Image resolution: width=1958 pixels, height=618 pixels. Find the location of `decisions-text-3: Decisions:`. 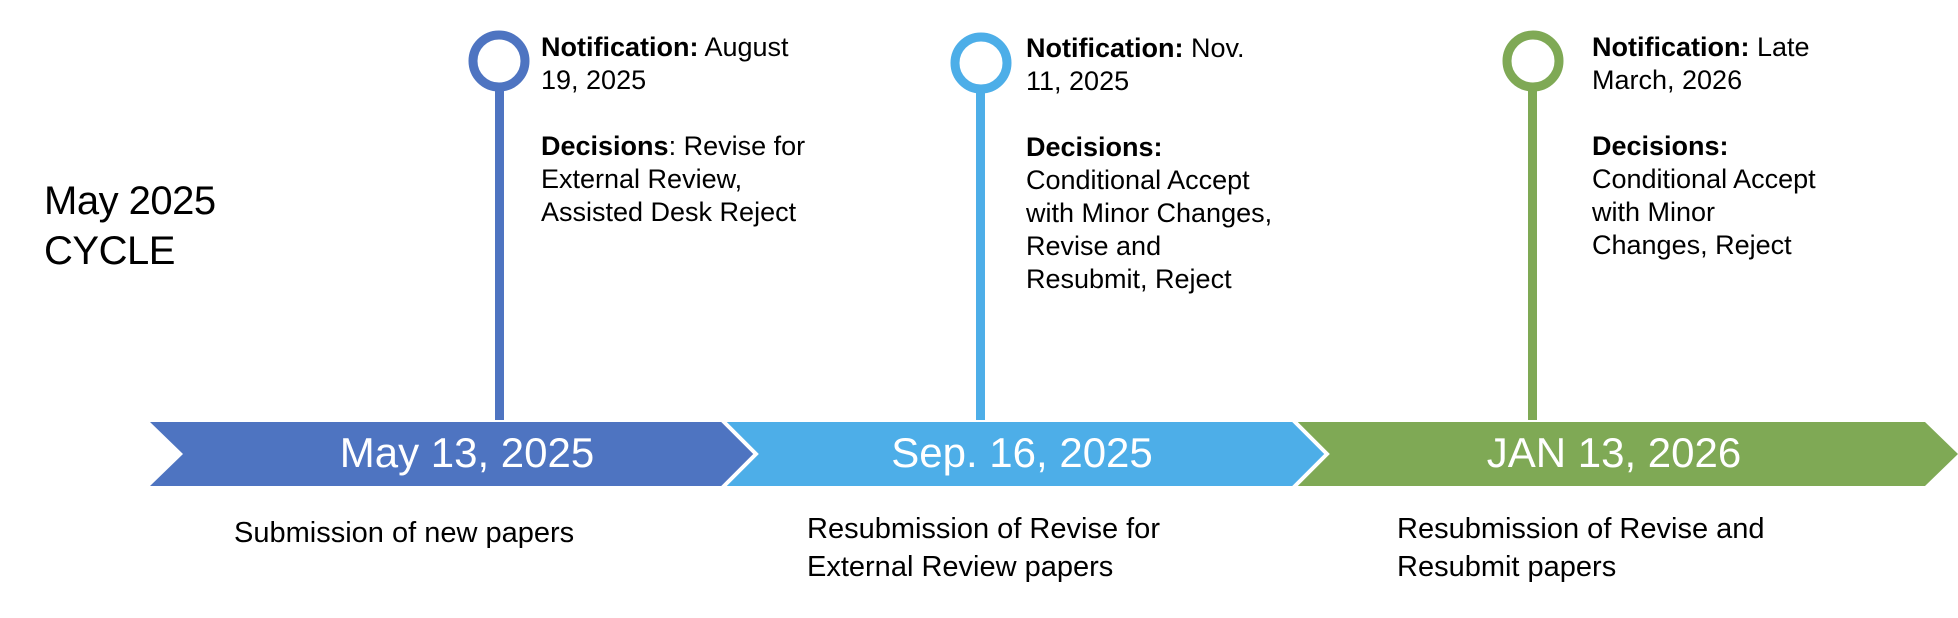

decisions-text-3: Decisions: is located at coordinates (1737, 146).